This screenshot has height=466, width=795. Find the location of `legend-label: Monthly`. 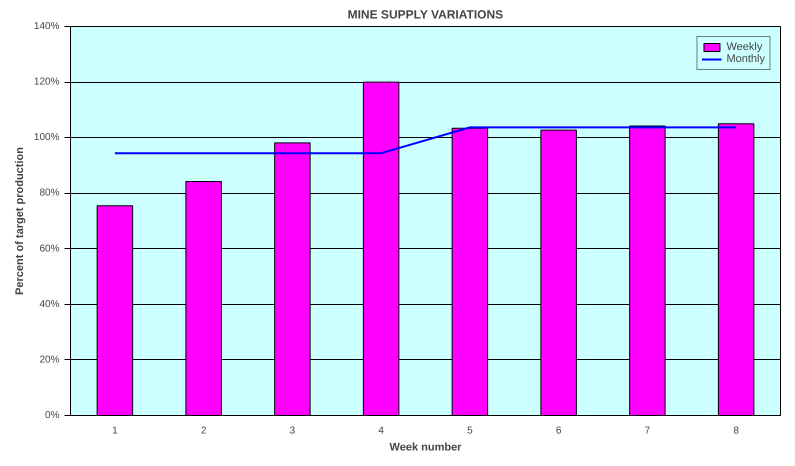

legend-label: Monthly is located at coordinates (745, 59).